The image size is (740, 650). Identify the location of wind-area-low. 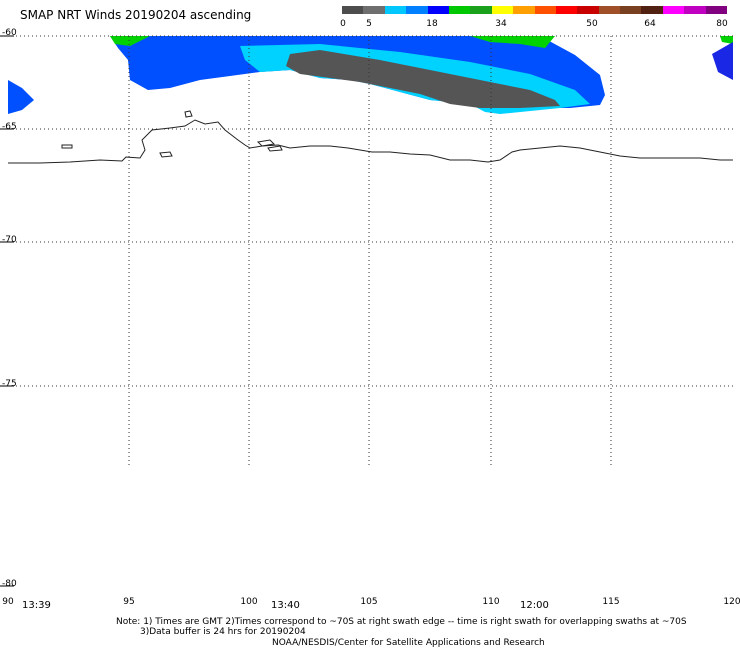
(423, 79).